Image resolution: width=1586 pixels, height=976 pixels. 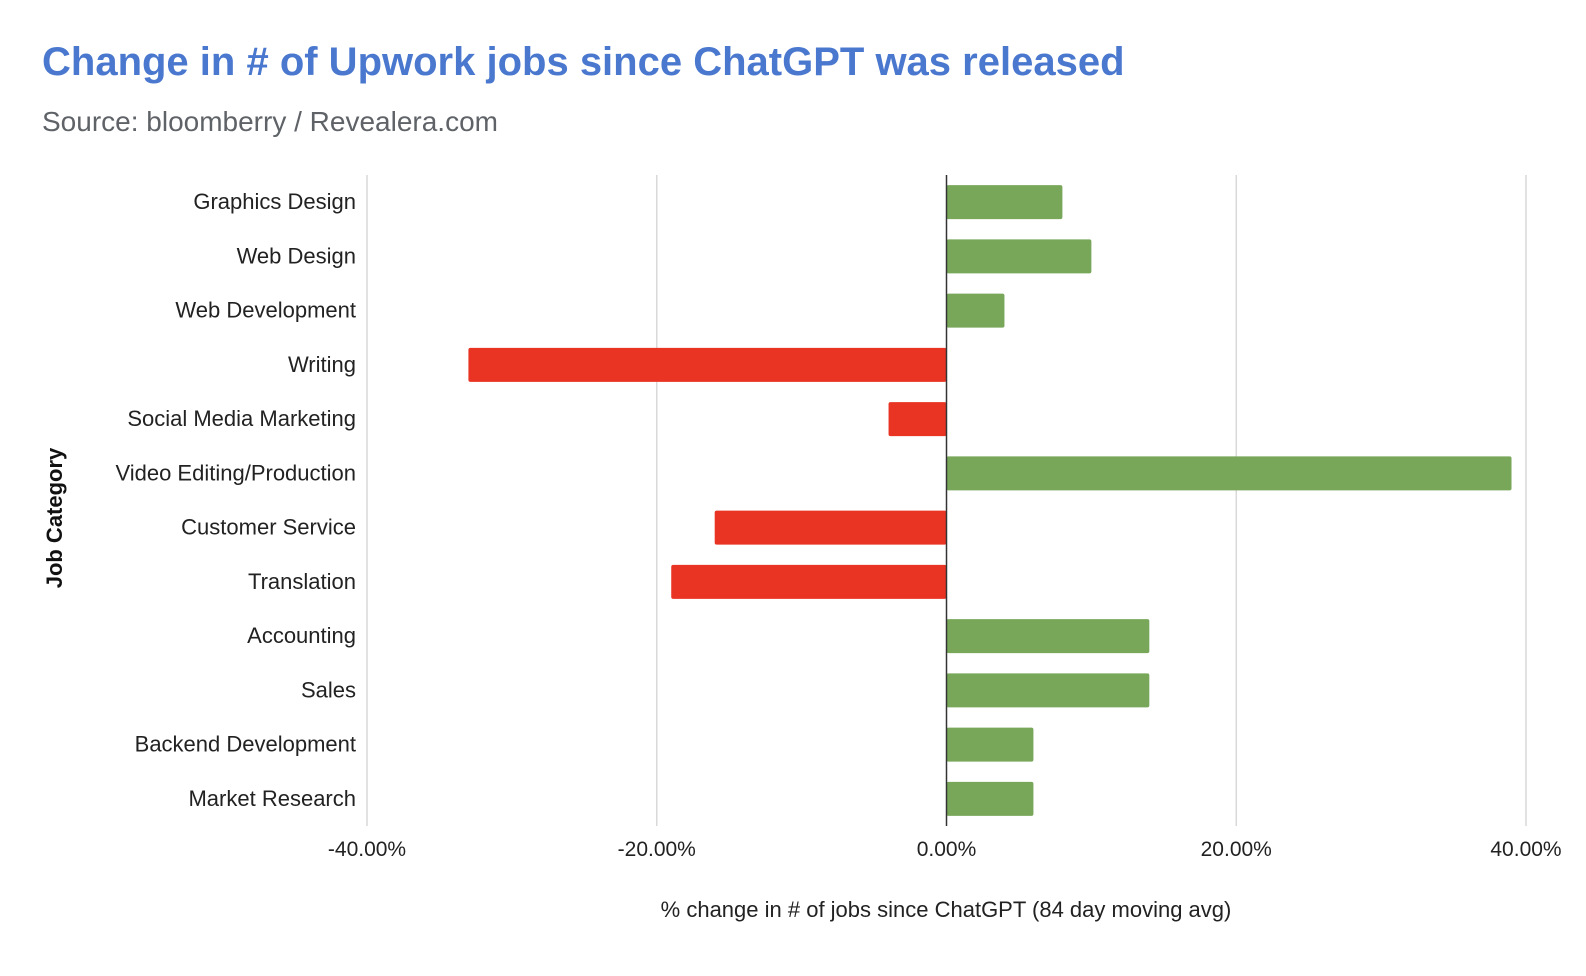 What do you see at coordinates (1229, 473) in the screenshot?
I see `bar-video-editing-production` at bounding box center [1229, 473].